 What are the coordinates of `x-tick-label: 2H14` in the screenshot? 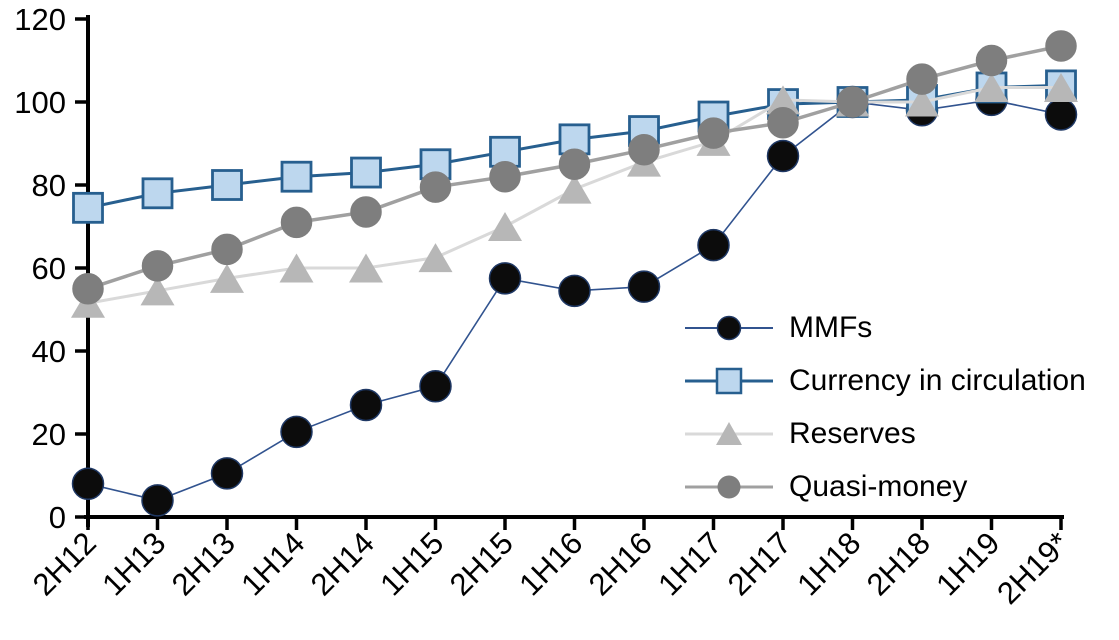 It's located at (342, 563).